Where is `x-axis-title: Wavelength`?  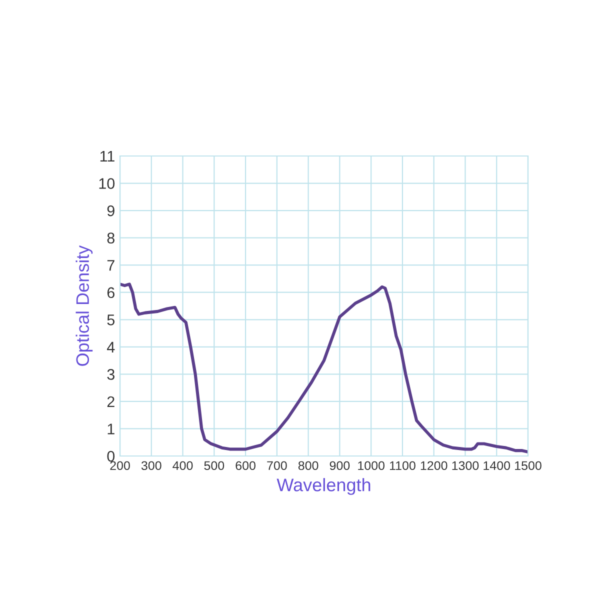 x-axis-title: Wavelength is located at coordinates (323, 486).